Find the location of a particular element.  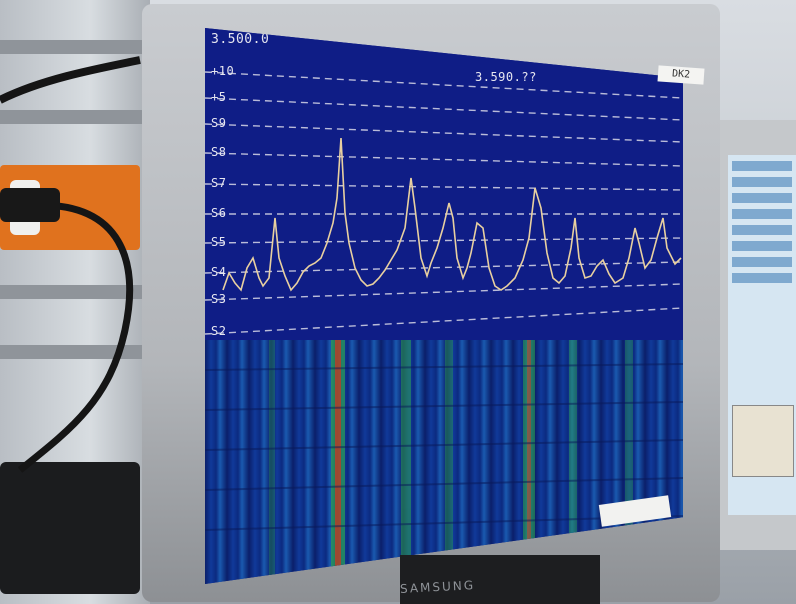

spectrum-trace is located at coordinates (452, 214).